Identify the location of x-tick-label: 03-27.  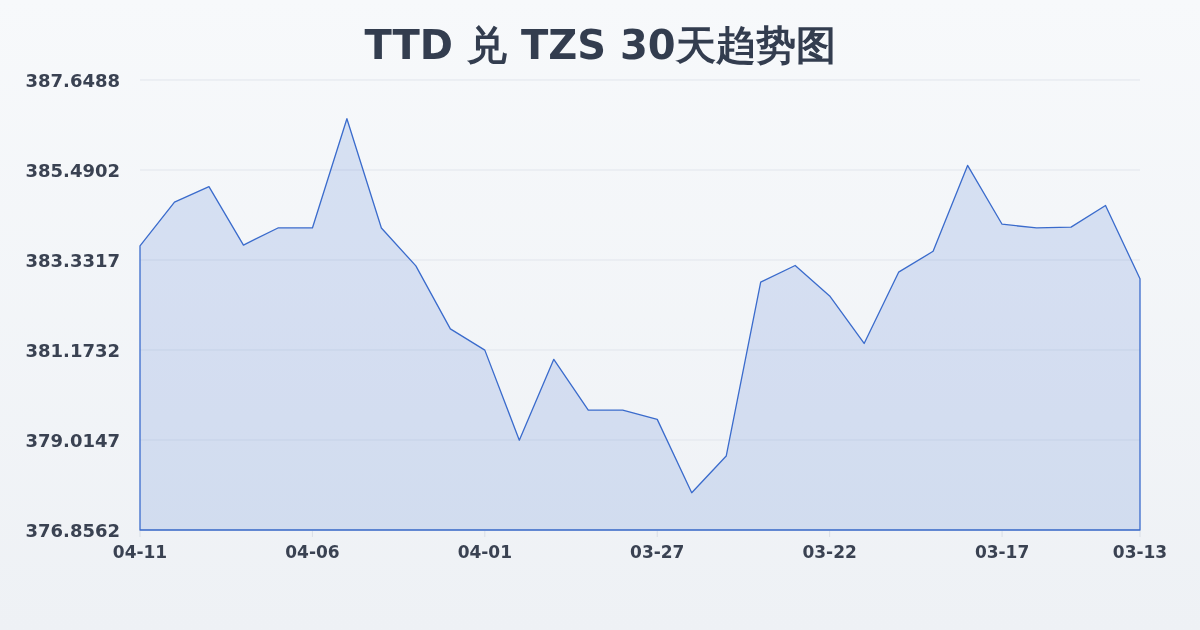
(657, 552).